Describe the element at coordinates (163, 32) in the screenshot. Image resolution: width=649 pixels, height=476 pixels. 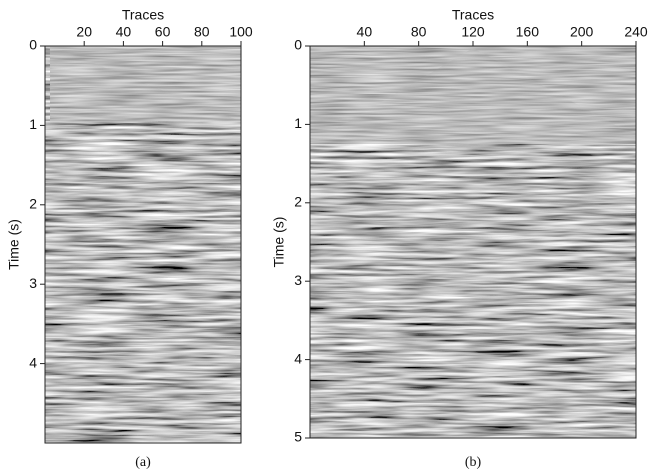
I see `x-tick-label: 60` at that location.